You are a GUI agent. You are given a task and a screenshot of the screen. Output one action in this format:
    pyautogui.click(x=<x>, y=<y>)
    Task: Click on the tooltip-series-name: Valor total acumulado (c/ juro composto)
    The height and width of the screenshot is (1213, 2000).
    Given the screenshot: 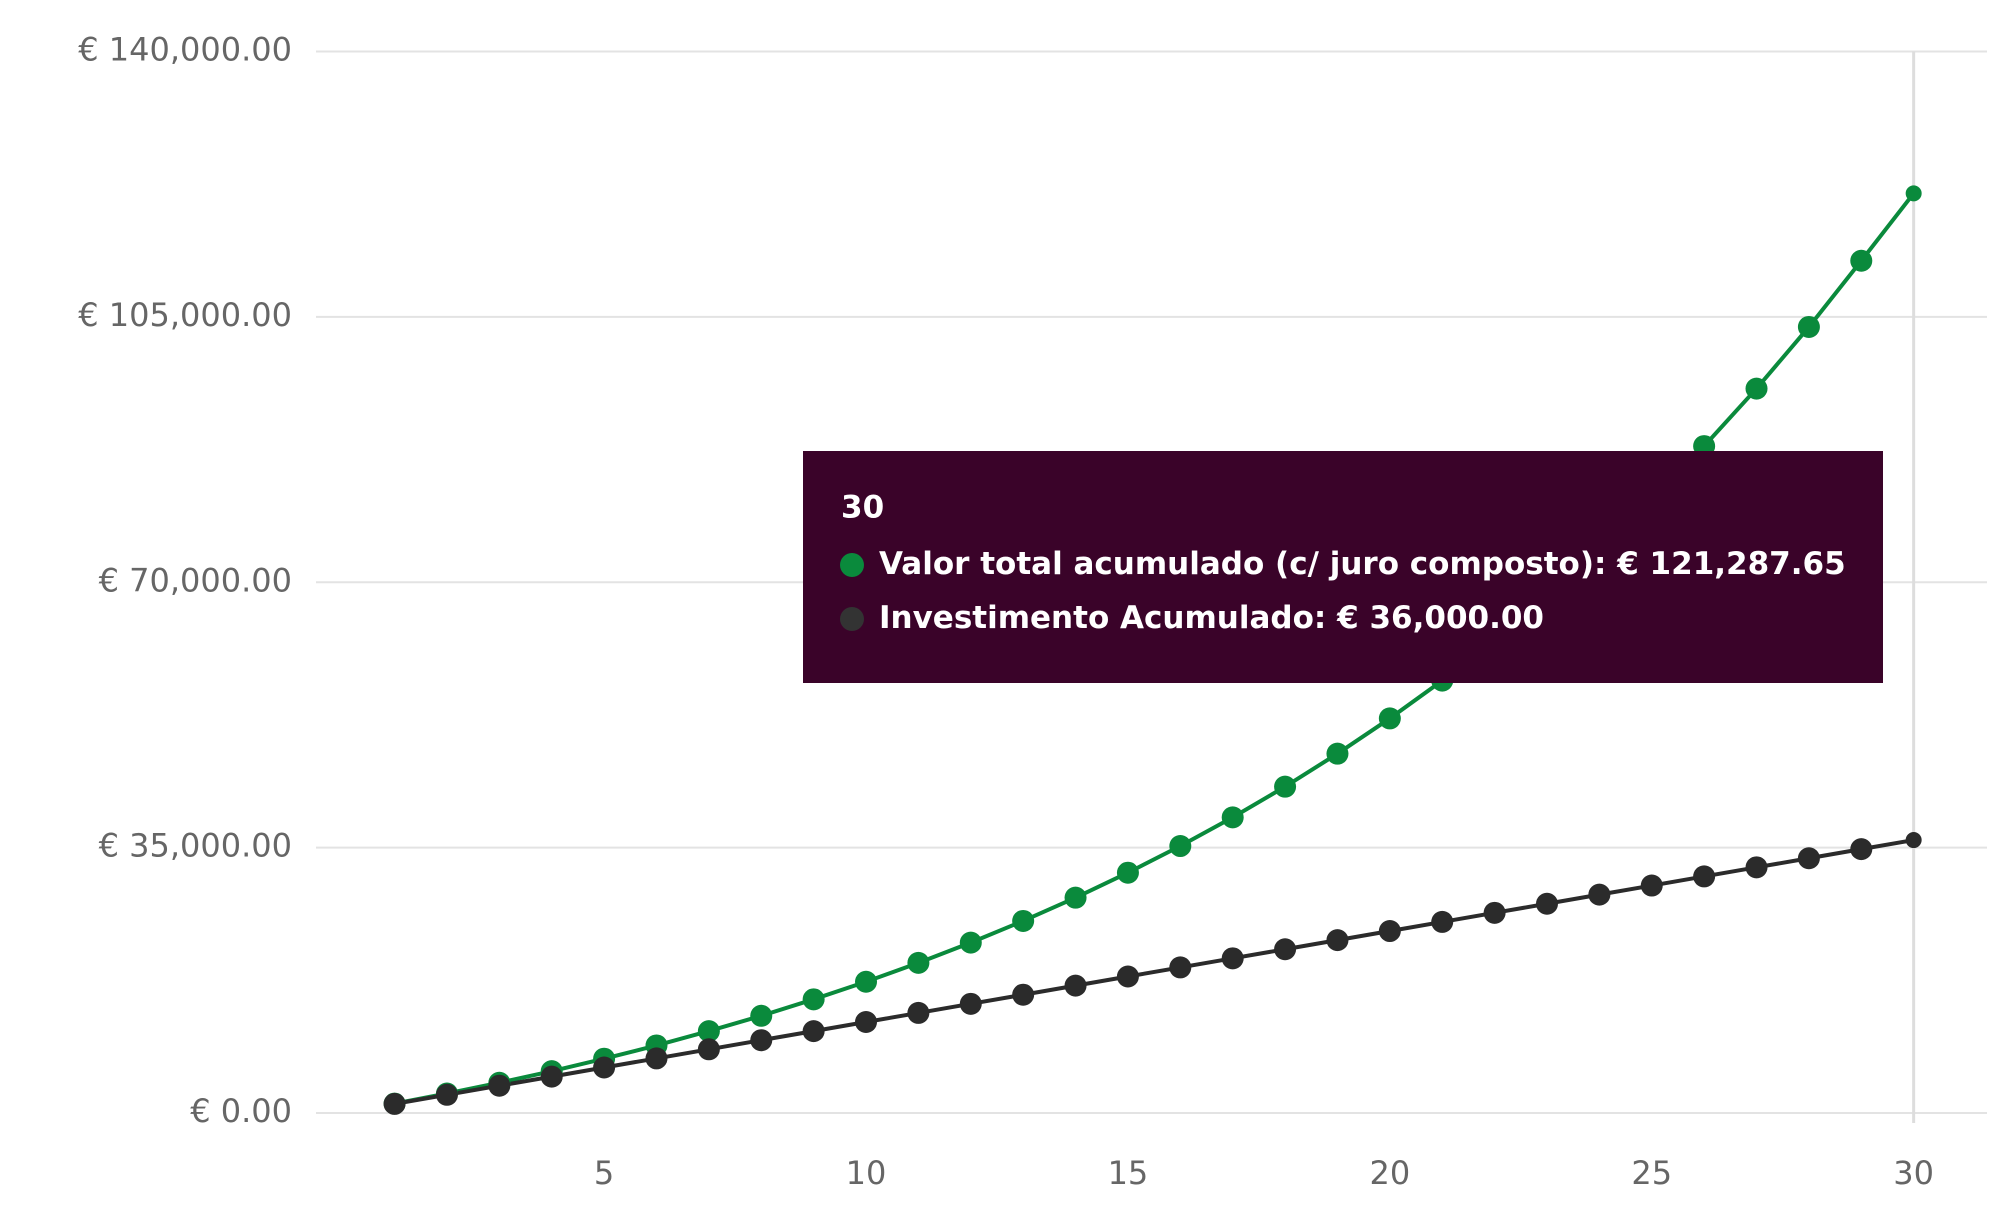 What is the action you would take?
    pyautogui.click(x=1236, y=564)
    